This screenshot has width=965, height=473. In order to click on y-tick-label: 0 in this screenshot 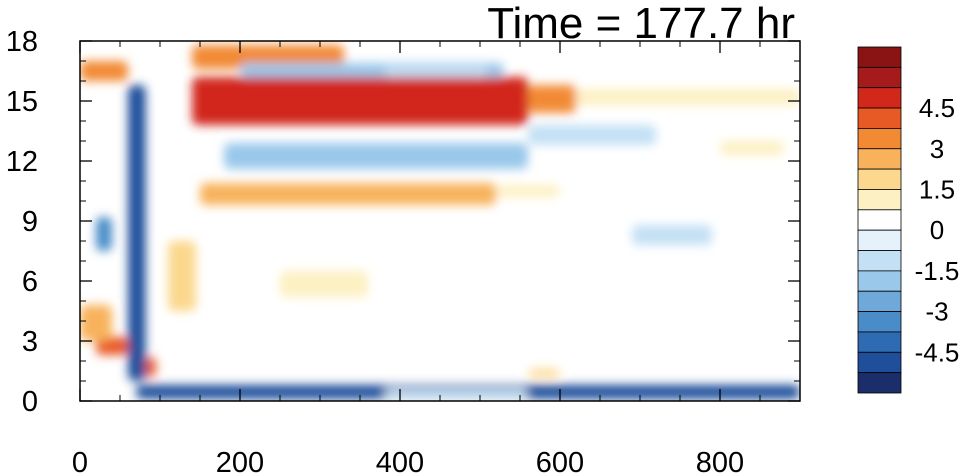, I will do `click(30, 402)`.